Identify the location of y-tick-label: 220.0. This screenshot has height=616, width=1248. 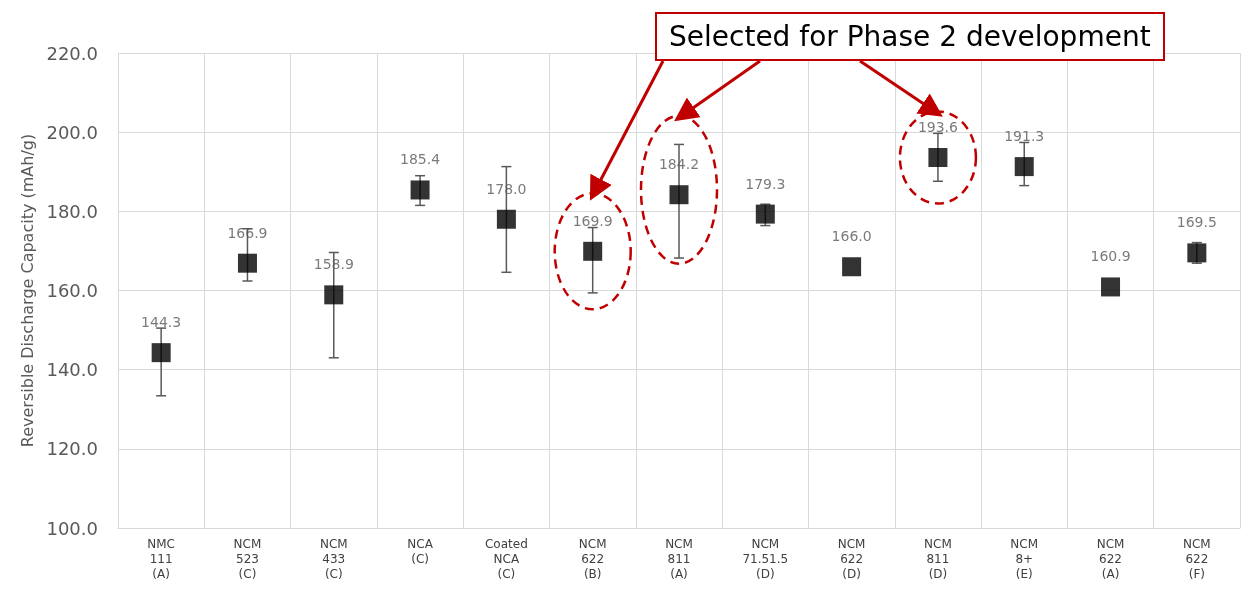
(72, 53).